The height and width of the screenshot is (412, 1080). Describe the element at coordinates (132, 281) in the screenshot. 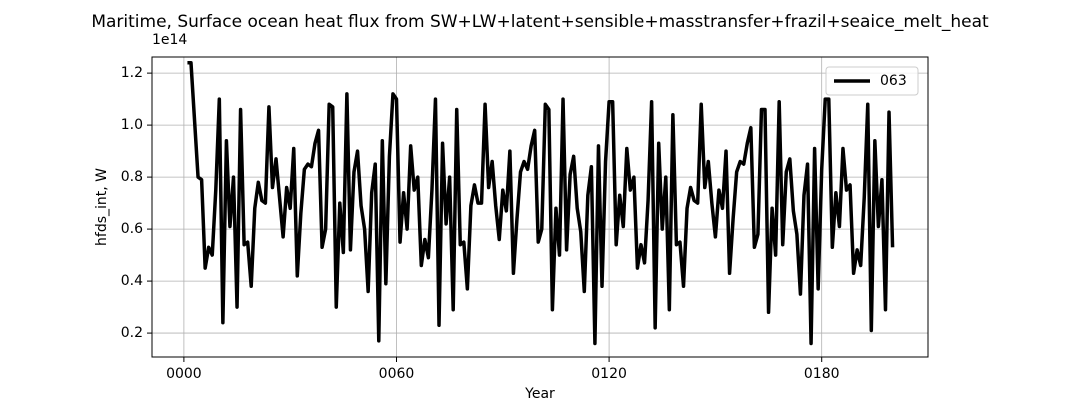

I see `y-tick-label: 0.4` at that location.